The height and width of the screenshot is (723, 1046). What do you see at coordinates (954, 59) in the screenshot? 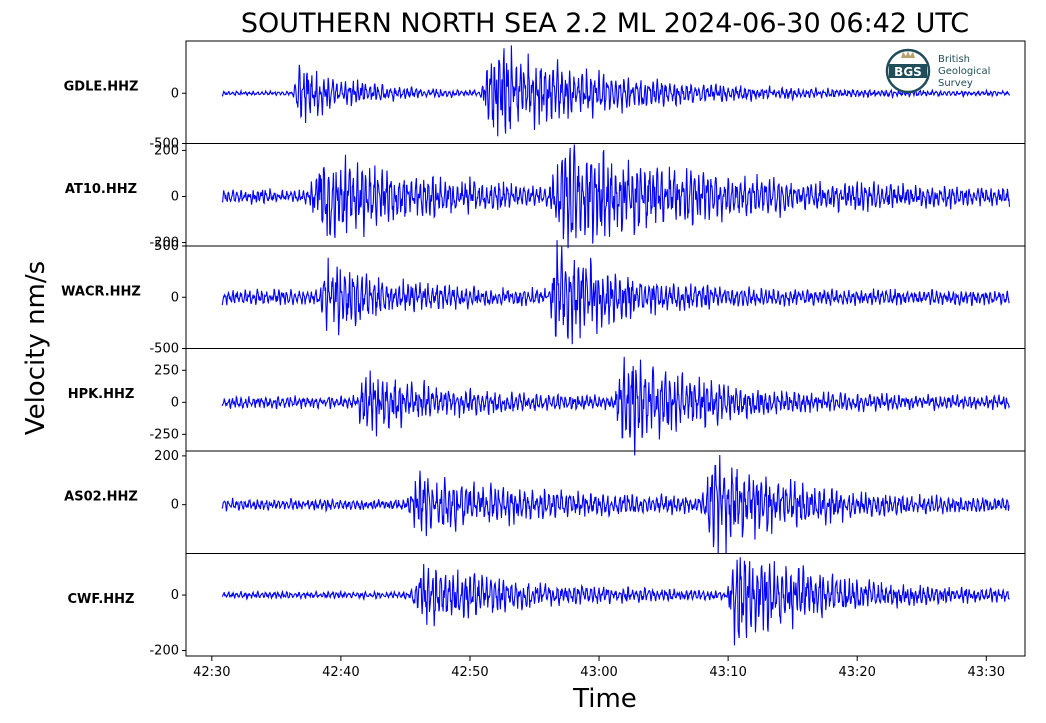
I see `logo-line-1: British` at bounding box center [954, 59].